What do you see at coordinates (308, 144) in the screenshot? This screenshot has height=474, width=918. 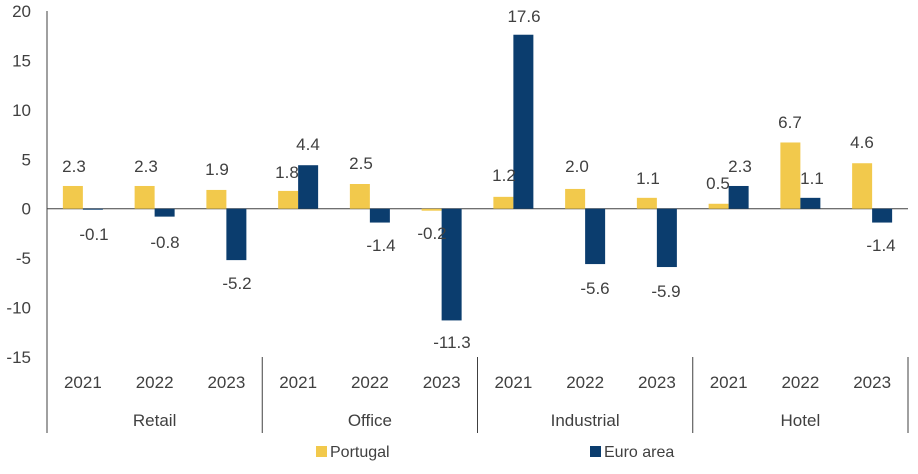 I see `data-label-euro-area: 4.4` at bounding box center [308, 144].